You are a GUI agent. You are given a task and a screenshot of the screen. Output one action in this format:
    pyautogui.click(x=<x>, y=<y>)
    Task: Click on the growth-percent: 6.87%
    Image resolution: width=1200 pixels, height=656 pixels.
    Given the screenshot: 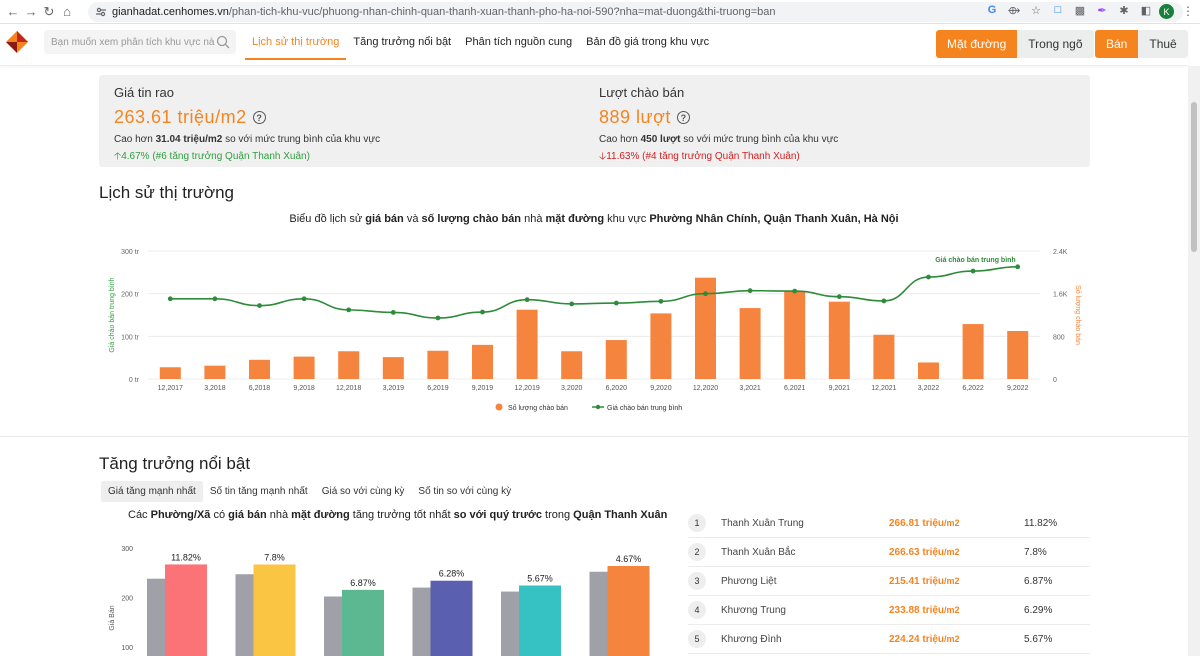 What is the action you would take?
    pyautogui.click(x=1038, y=581)
    